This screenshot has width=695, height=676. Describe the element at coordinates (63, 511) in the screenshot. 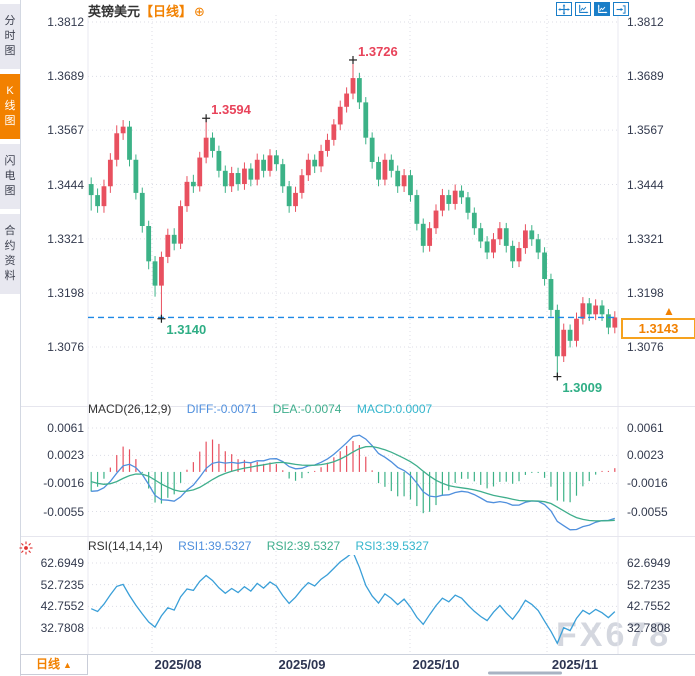

I see `macd-axis-label-l: -0.0055` at that location.